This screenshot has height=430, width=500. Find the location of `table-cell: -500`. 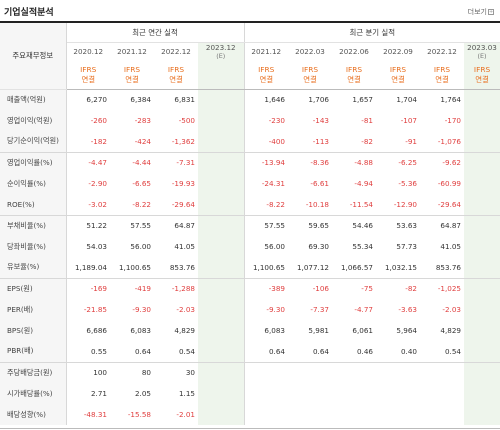

table-cell: -500 is located at coordinates (186, 120).